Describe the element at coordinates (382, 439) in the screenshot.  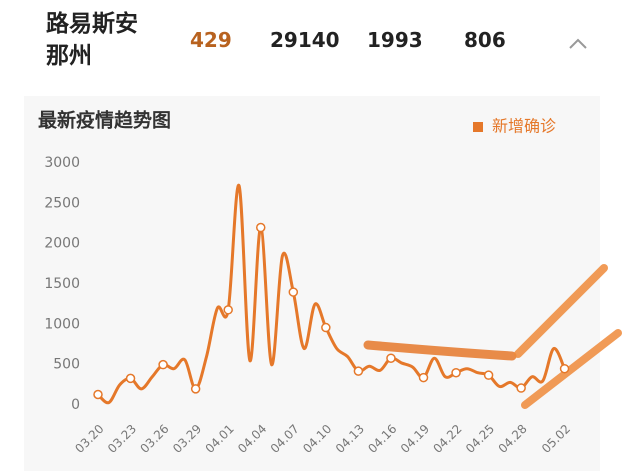
I see `x-tick-label: 04.16` at that location.